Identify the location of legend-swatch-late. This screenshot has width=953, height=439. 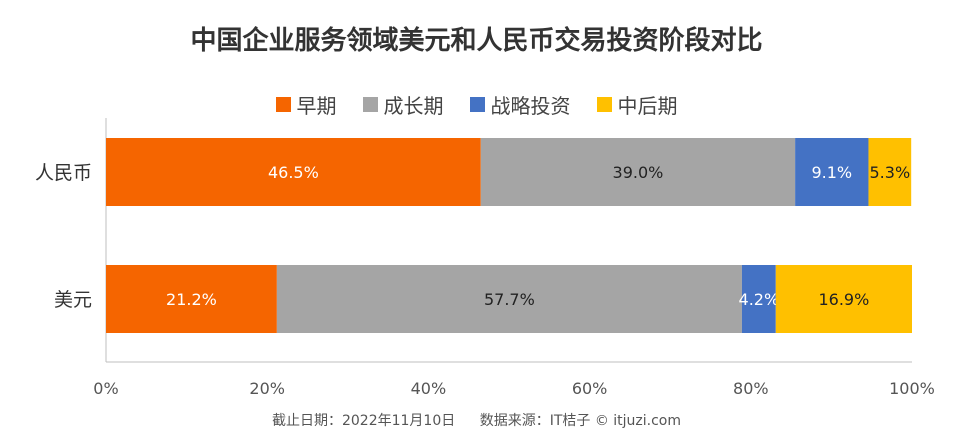
(604, 104).